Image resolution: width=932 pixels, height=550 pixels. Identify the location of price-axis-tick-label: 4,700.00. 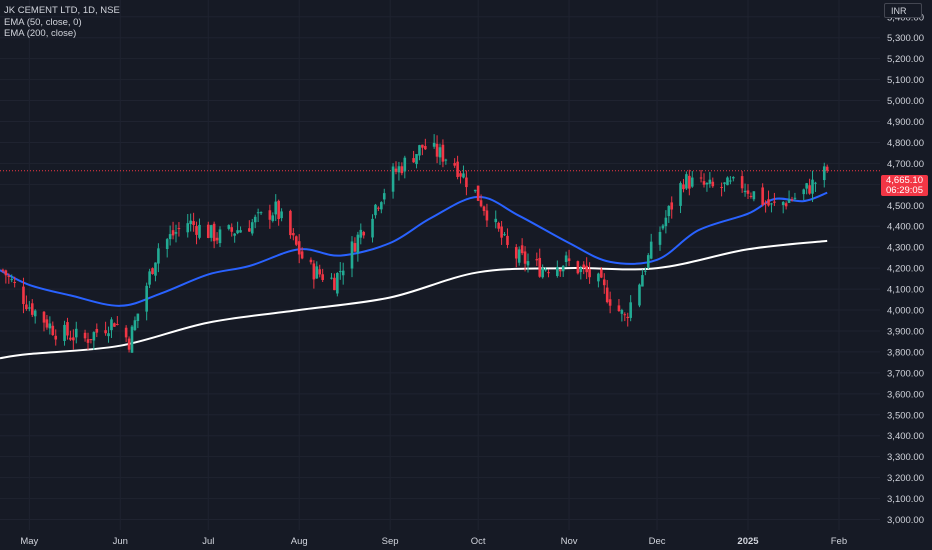
(905, 164).